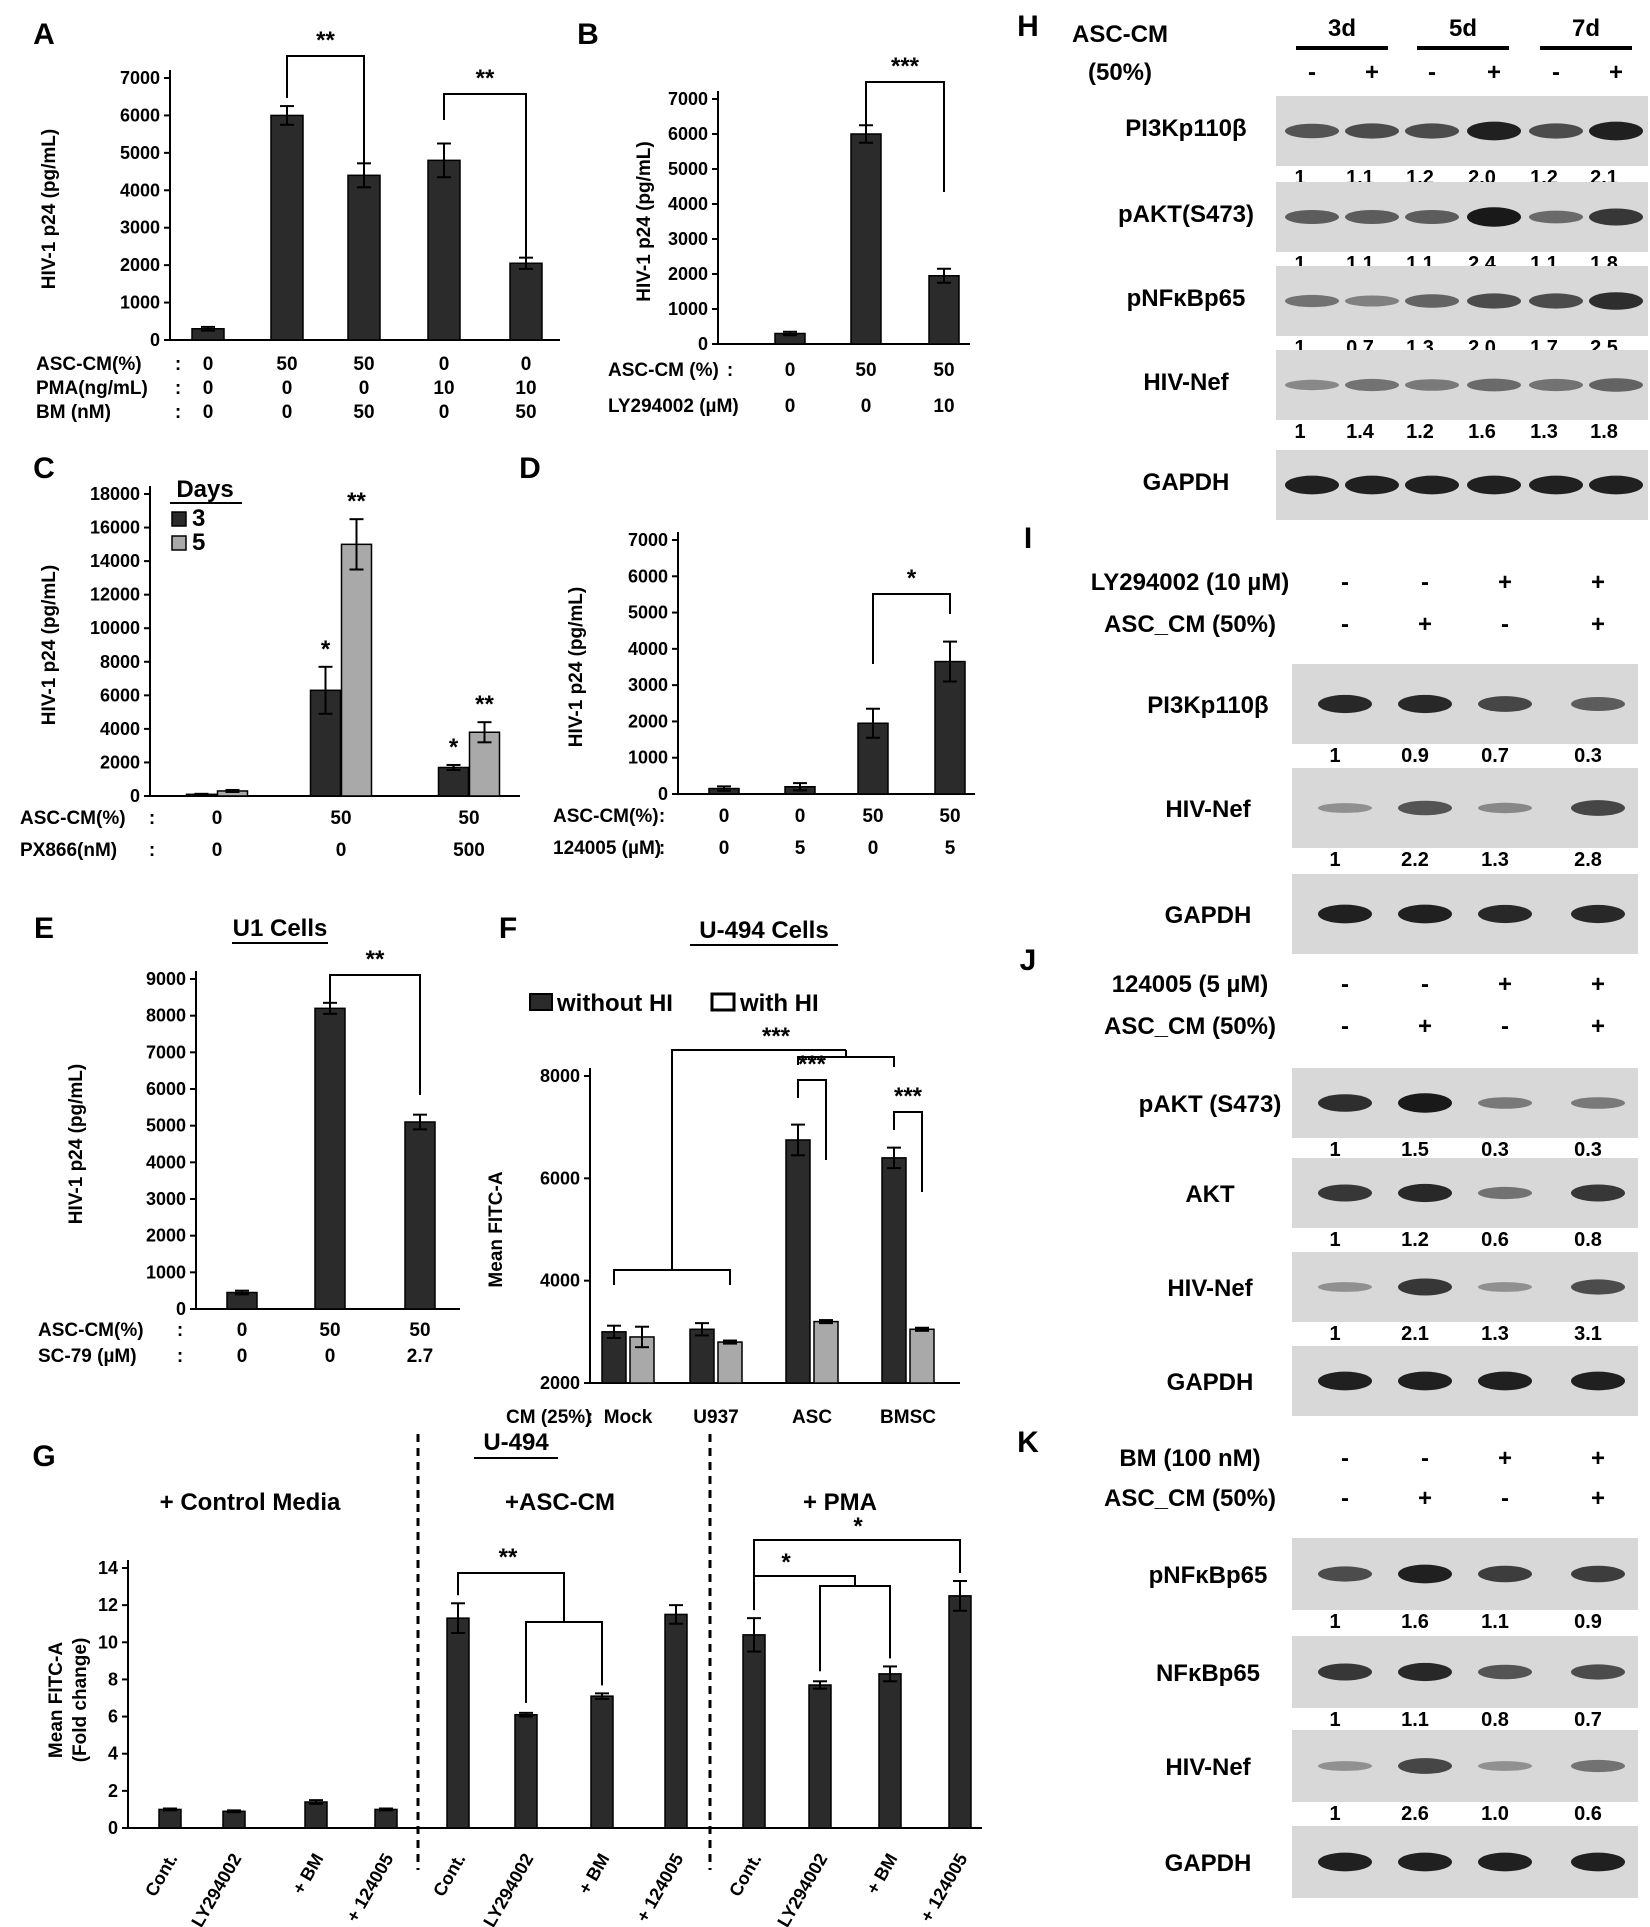  Describe the element at coordinates (560, 1502) in the screenshot. I see `group-title: +ASC-CM` at that location.